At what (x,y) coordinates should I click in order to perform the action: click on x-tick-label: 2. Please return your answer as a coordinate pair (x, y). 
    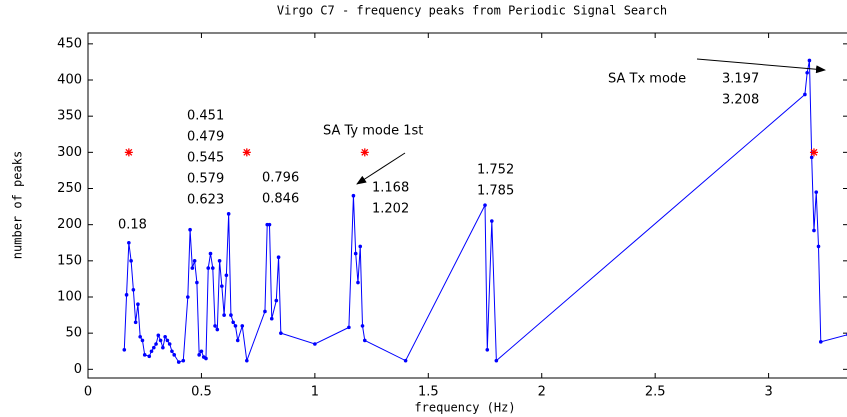
    Looking at the image, I should click on (542, 392).